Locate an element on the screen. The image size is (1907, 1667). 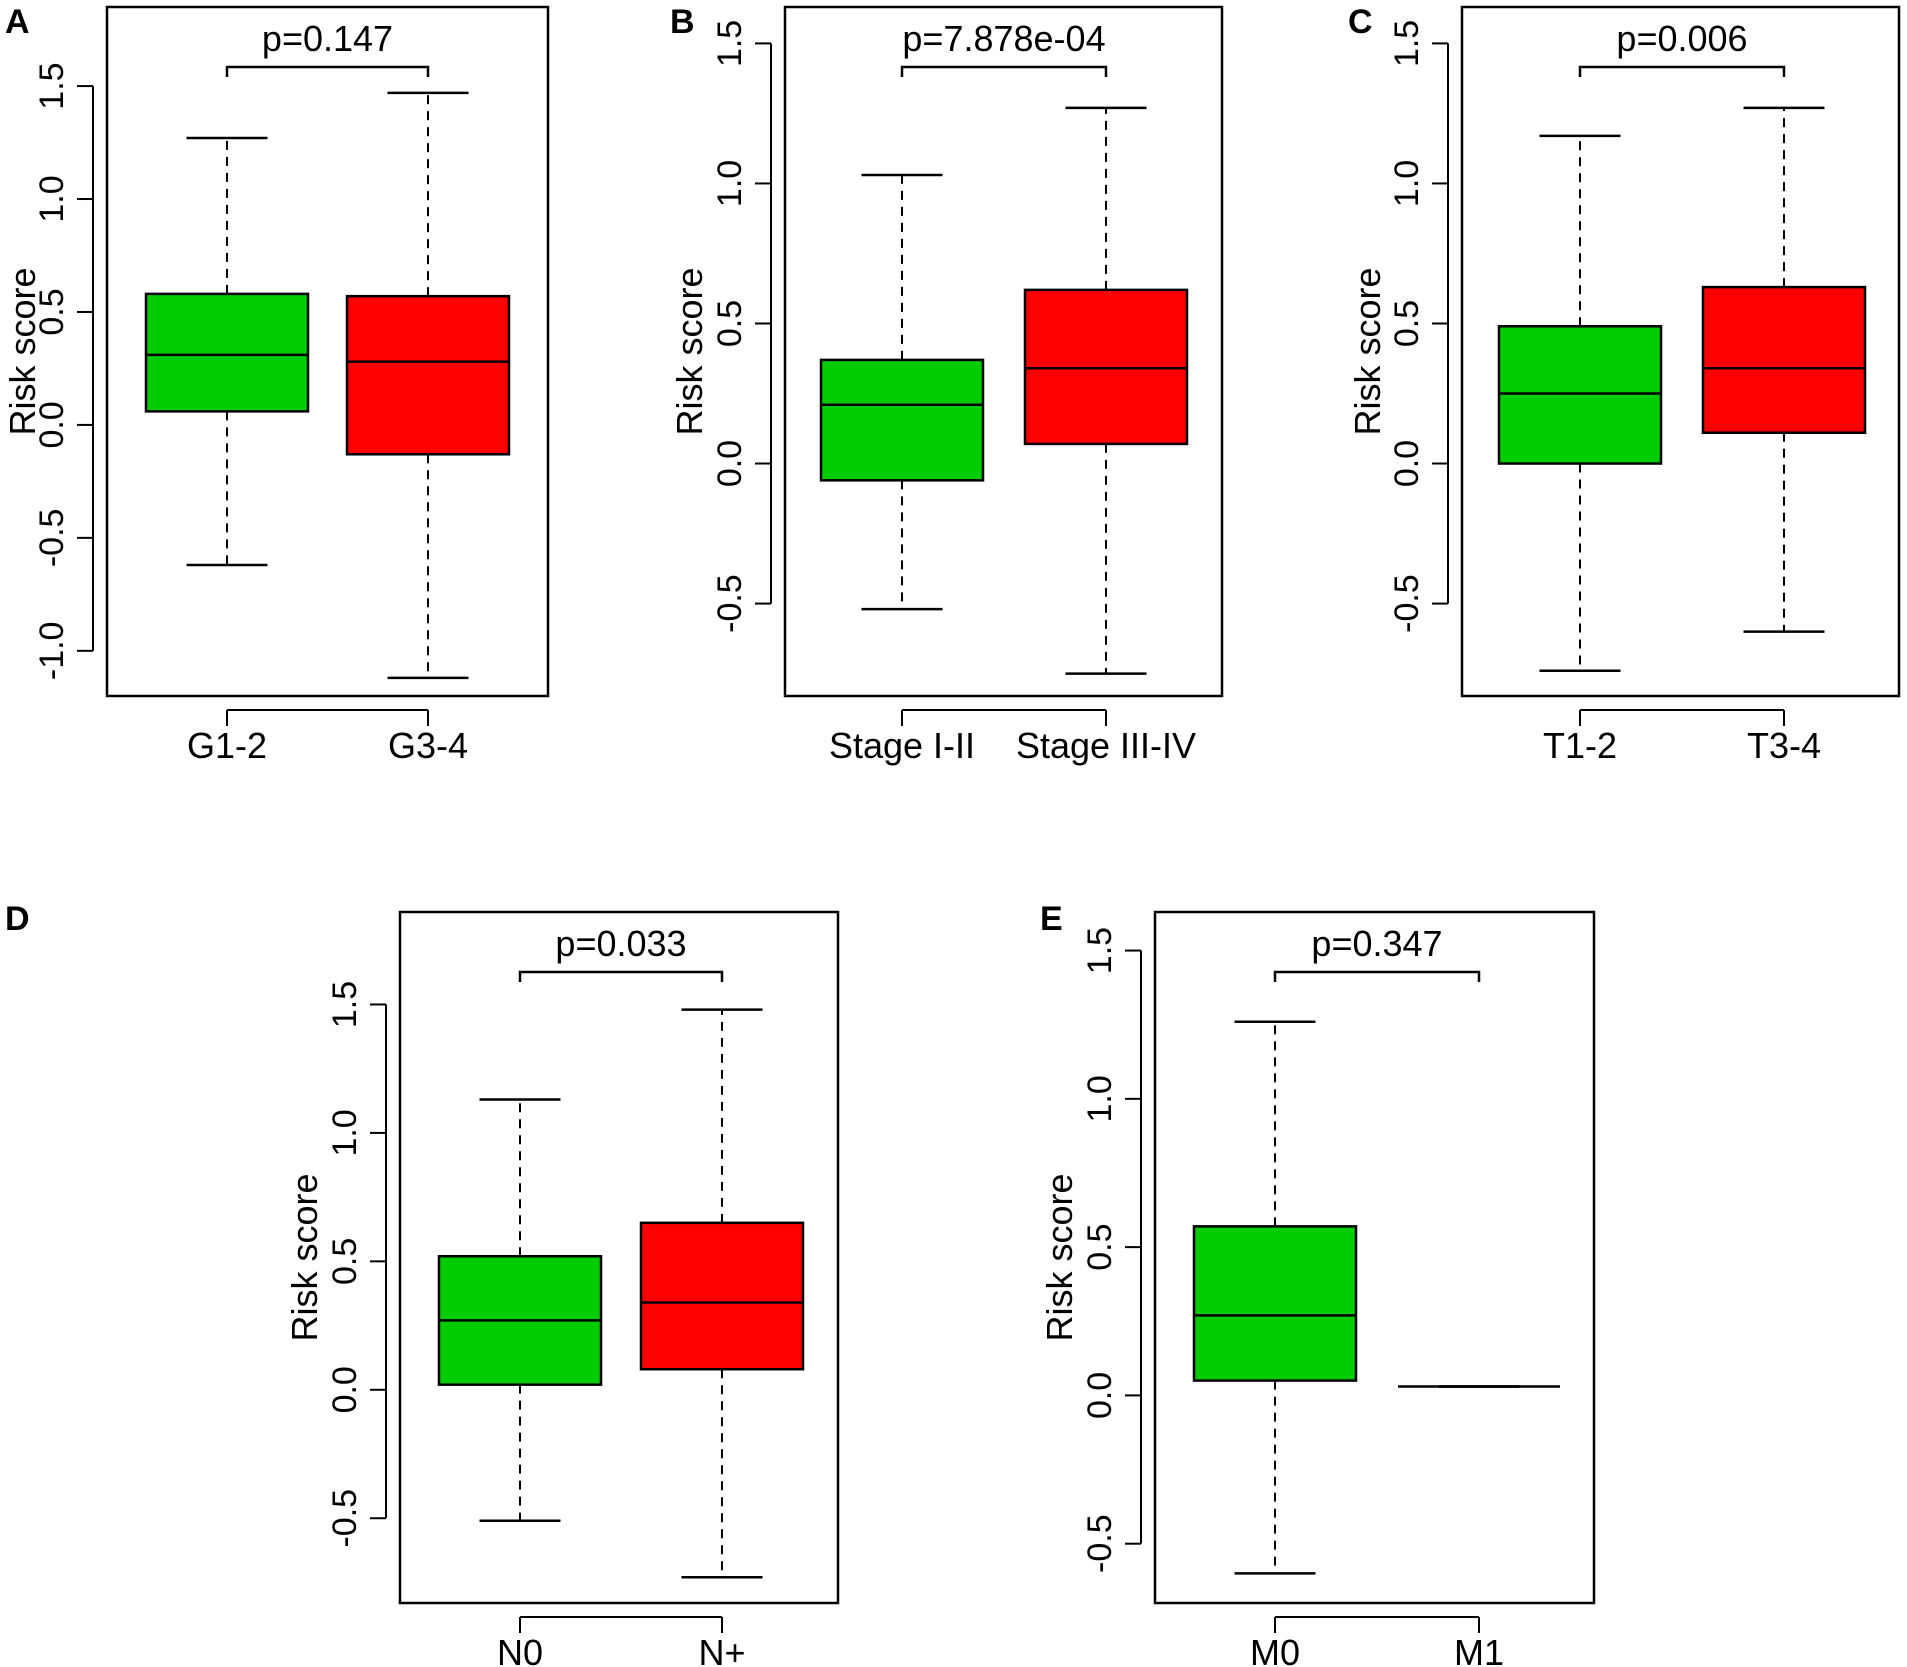
x-tick-label: N0 is located at coordinates (520, 1649).